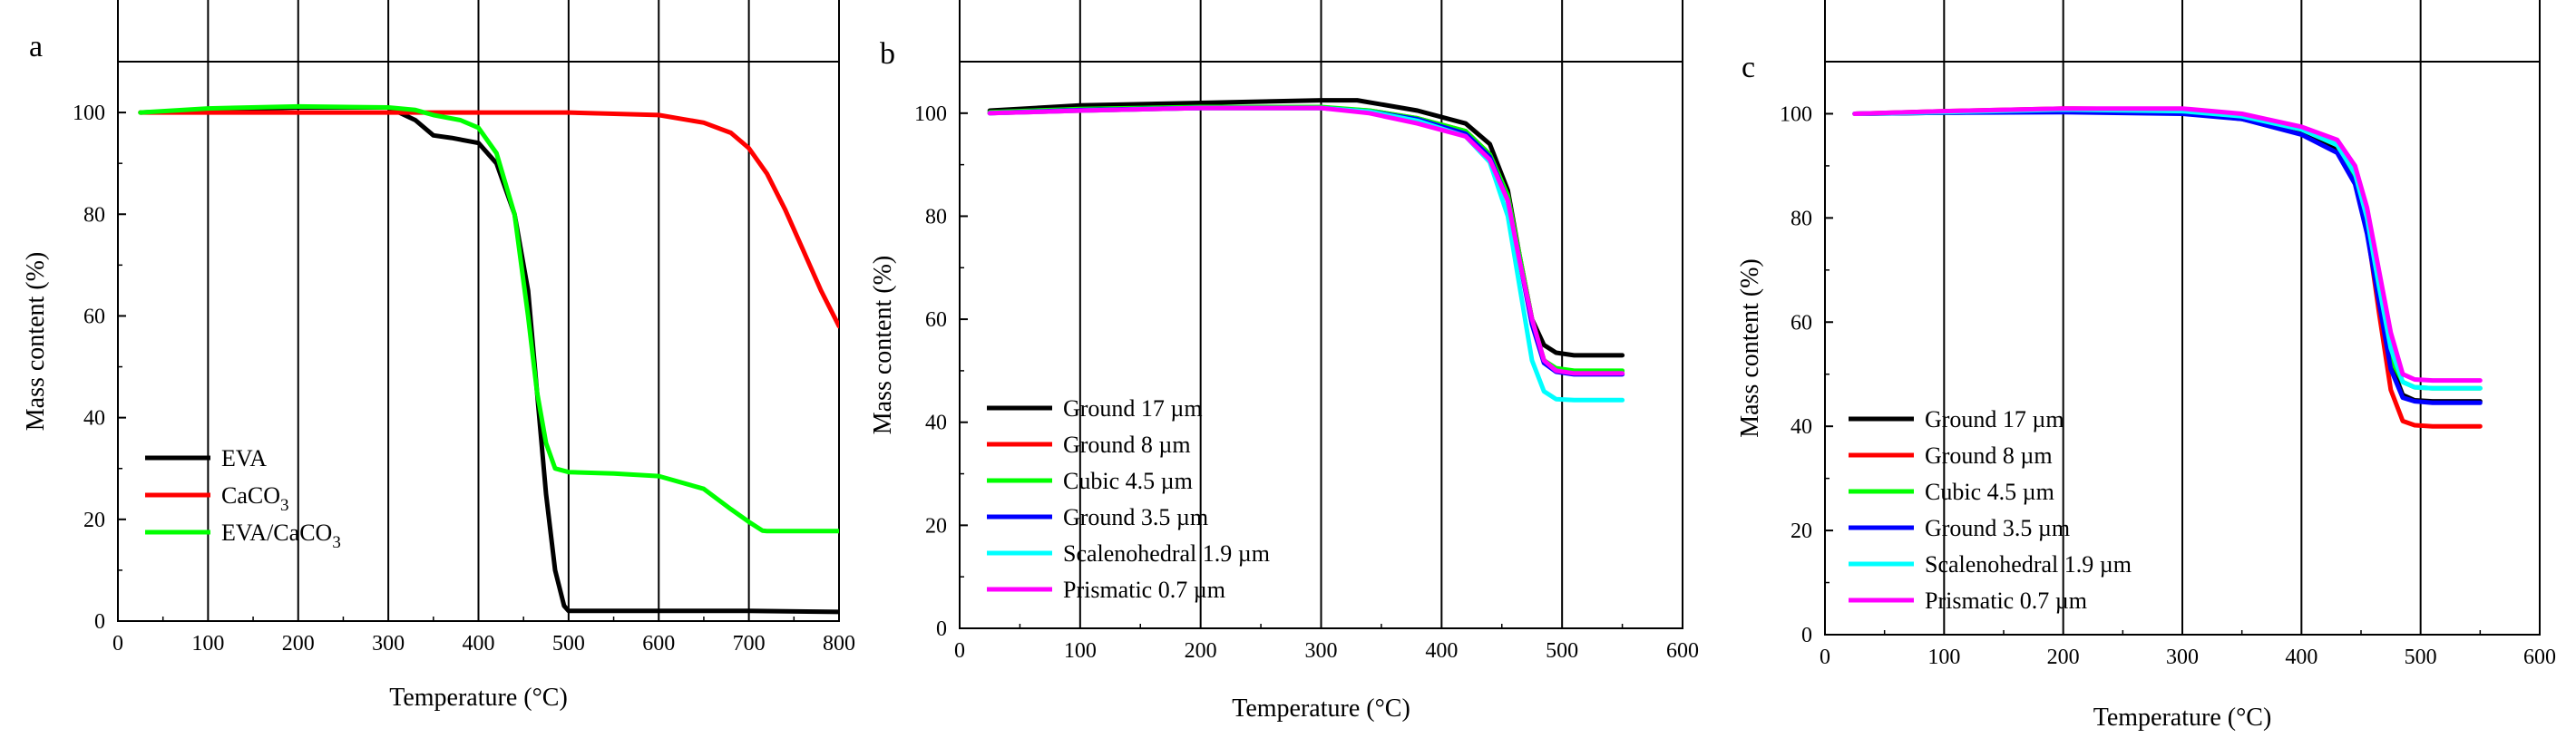  I want to click on panel-letter: c, so click(1748, 67).